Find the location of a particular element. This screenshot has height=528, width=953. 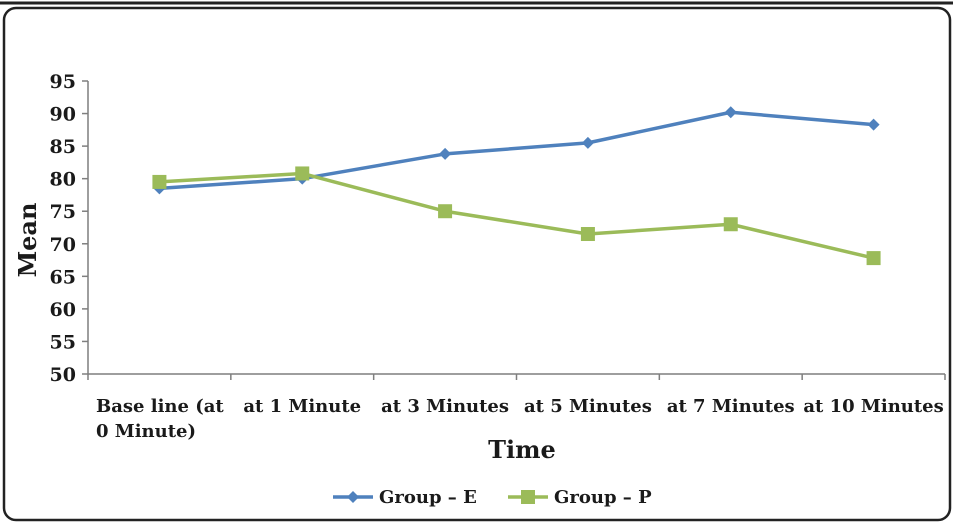

x-axis-title: Time is located at coordinates (522, 449).